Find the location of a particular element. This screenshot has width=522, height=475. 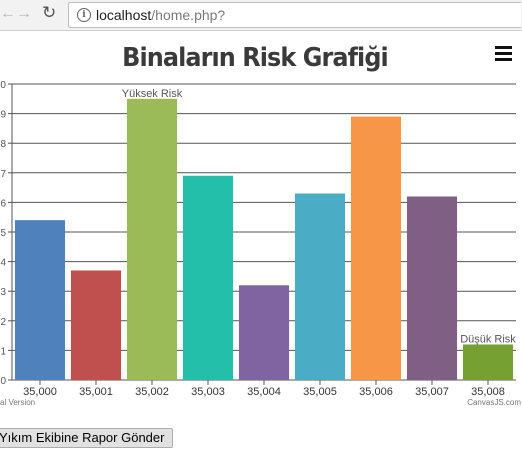

y-tick-label: 1 is located at coordinates (3, 351).